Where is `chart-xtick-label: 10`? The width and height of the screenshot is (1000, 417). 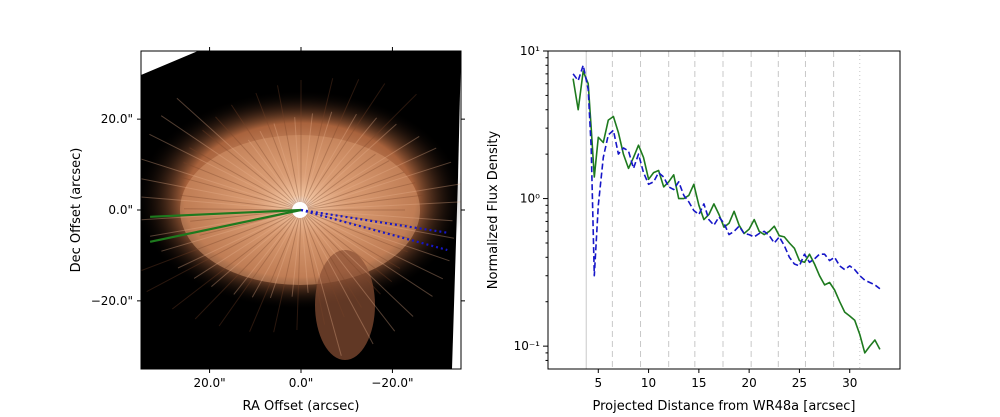
chart-xtick-label: 10 is located at coordinates (648, 383).